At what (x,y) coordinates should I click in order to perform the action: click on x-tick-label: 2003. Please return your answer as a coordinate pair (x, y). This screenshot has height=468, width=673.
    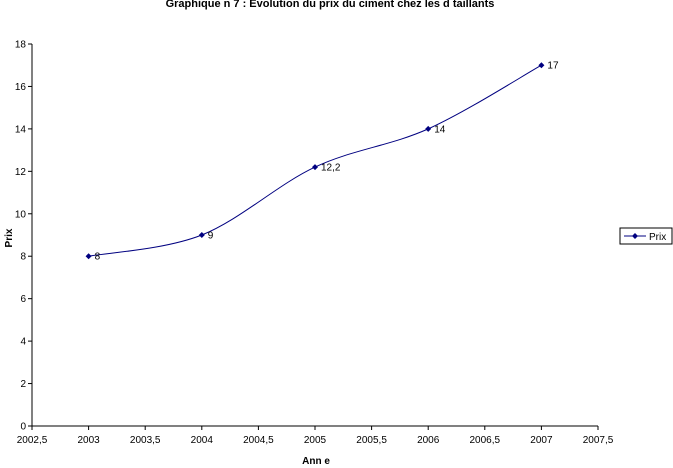
    Looking at the image, I should click on (88, 440).